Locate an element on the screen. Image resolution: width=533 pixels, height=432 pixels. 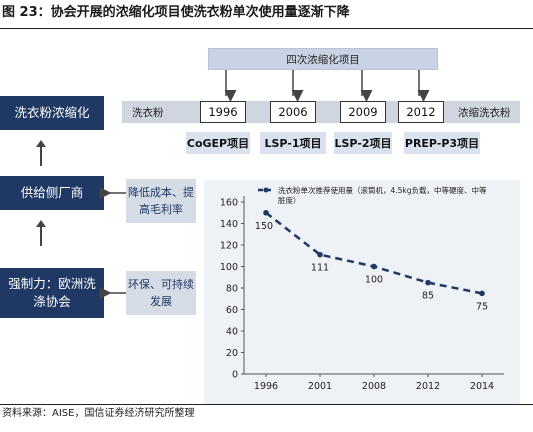
x-tick-label: 2012 is located at coordinates (428, 386).